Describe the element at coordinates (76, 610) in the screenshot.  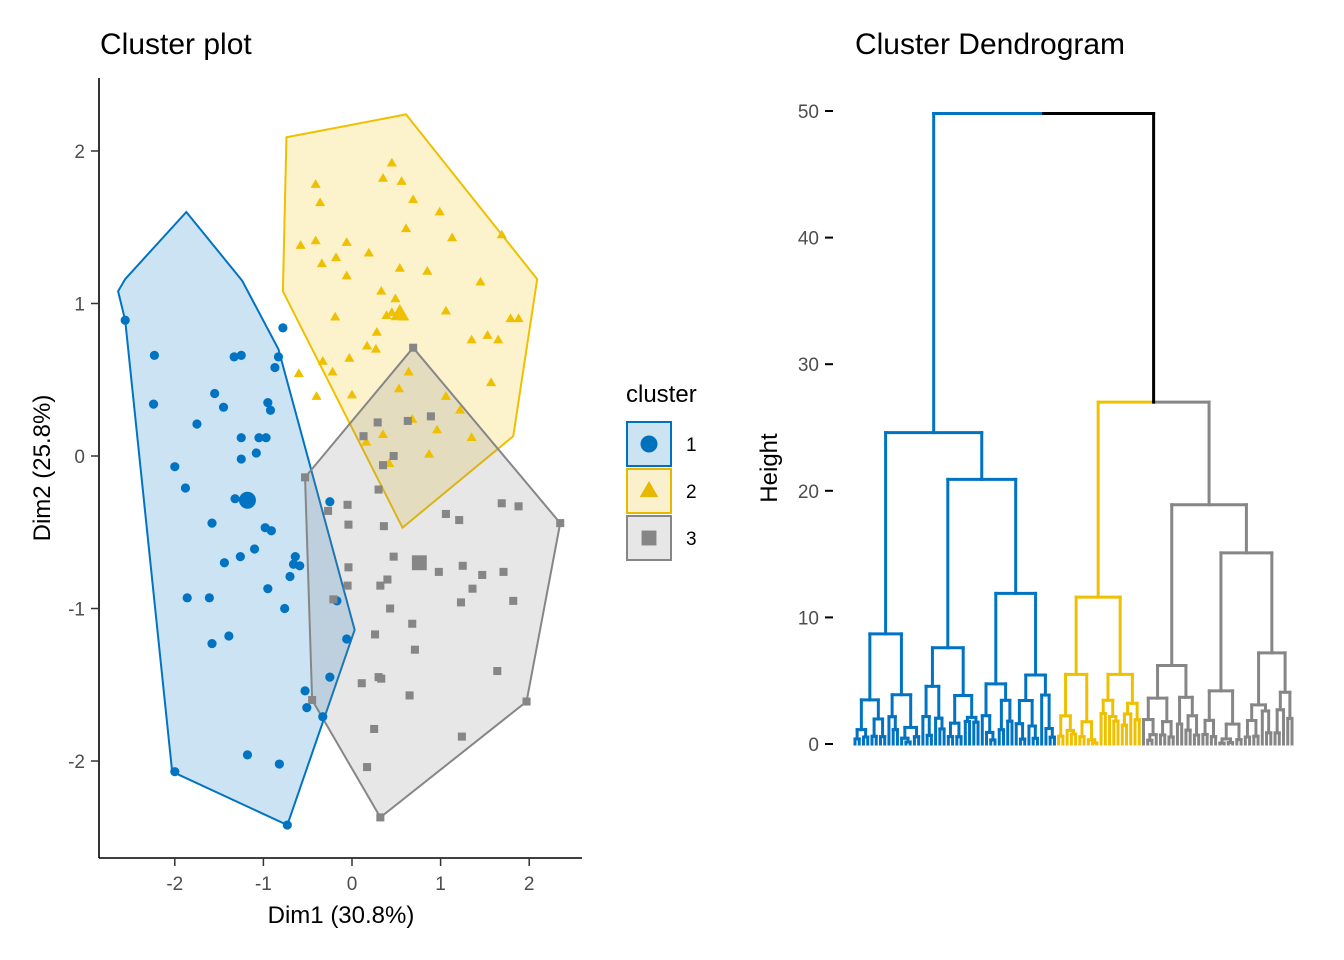
I see `y-tick-label: -1` at that location.